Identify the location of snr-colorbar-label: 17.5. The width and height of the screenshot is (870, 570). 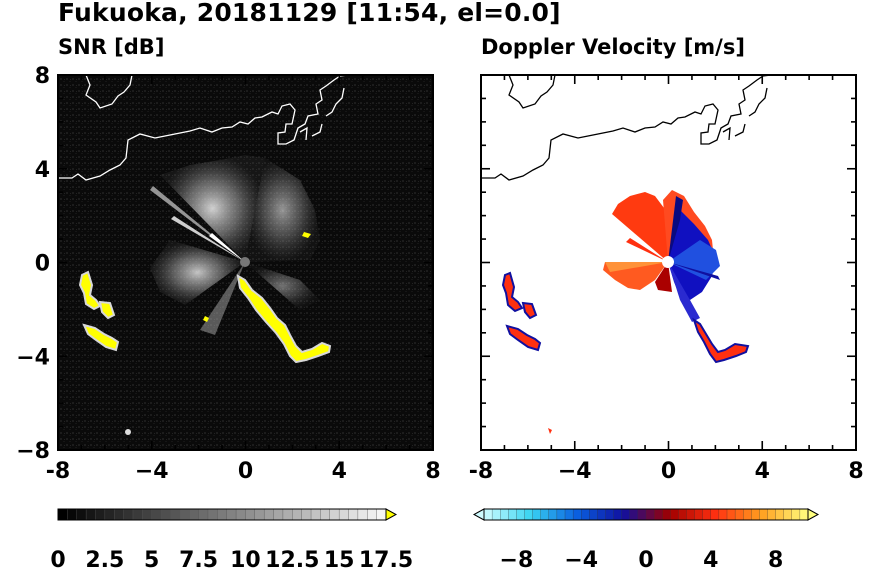
(386, 559).